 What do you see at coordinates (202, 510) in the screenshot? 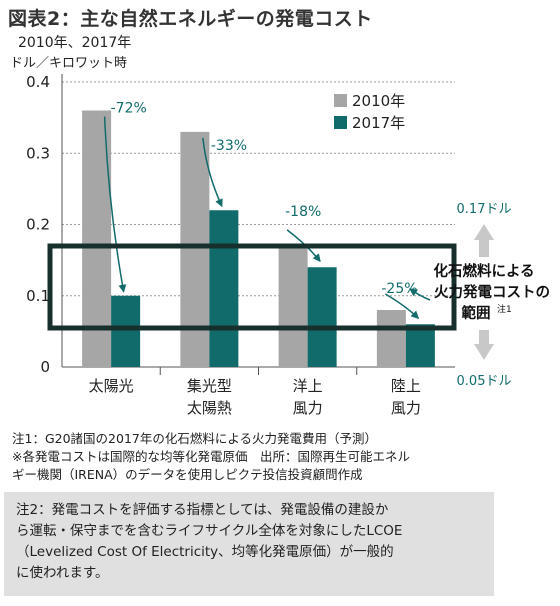
I see `note2-line: 注2：発電コストを評価する指標としては、発電設備の建設か` at bounding box center [202, 510].